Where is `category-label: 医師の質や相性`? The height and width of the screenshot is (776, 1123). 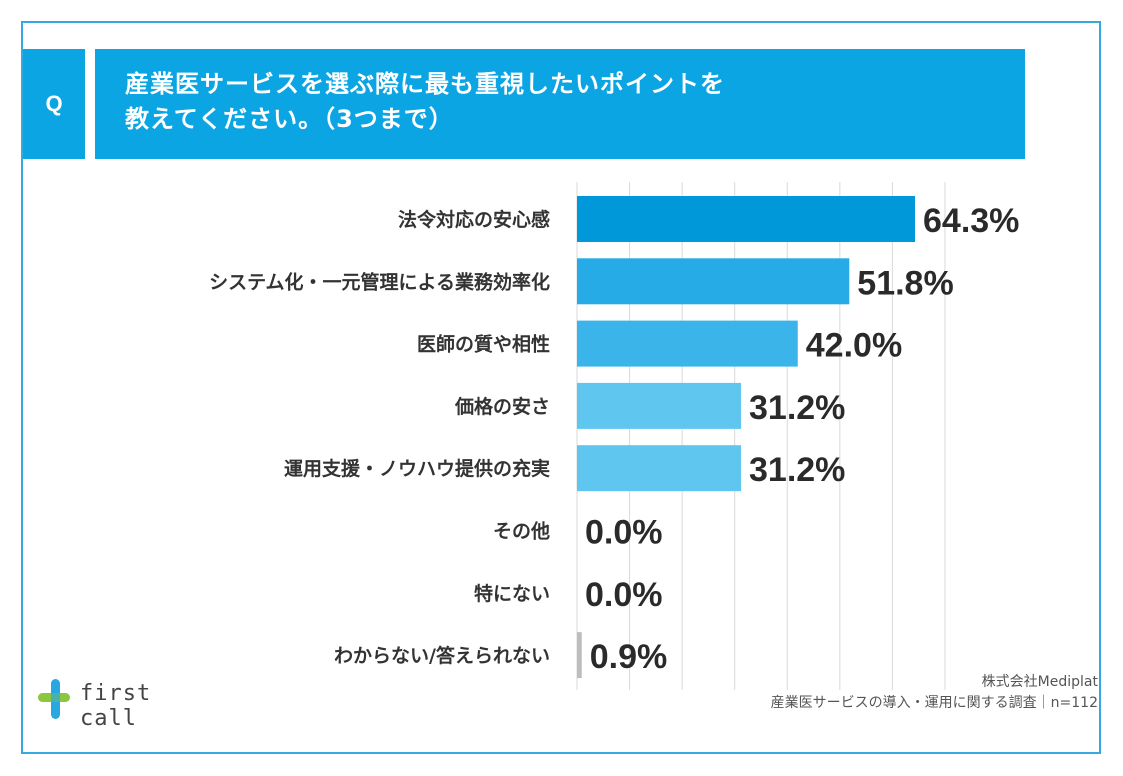 category-label: 医師の質や相性 is located at coordinates (483, 344).